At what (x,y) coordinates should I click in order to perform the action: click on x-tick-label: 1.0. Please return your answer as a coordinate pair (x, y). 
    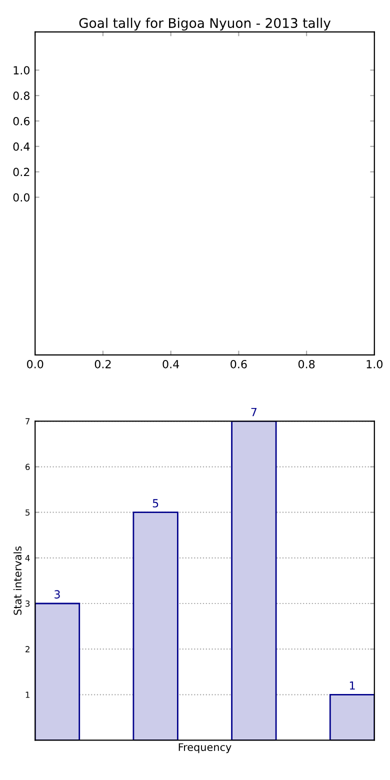
    Looking at the image, I should click on (374, 364).